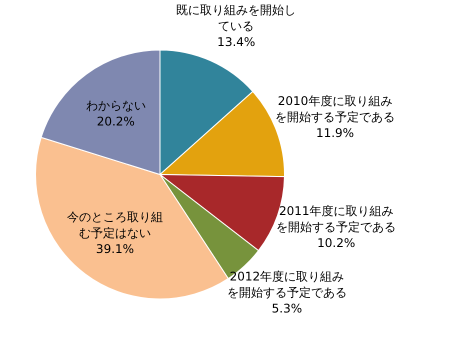 The width and height of the screenshot is (450, 349). Describe the element at coordinates (335, 109) in the screenshot. I see `slice-label: 2010年度に取り組みを開始する予定である` at that location.